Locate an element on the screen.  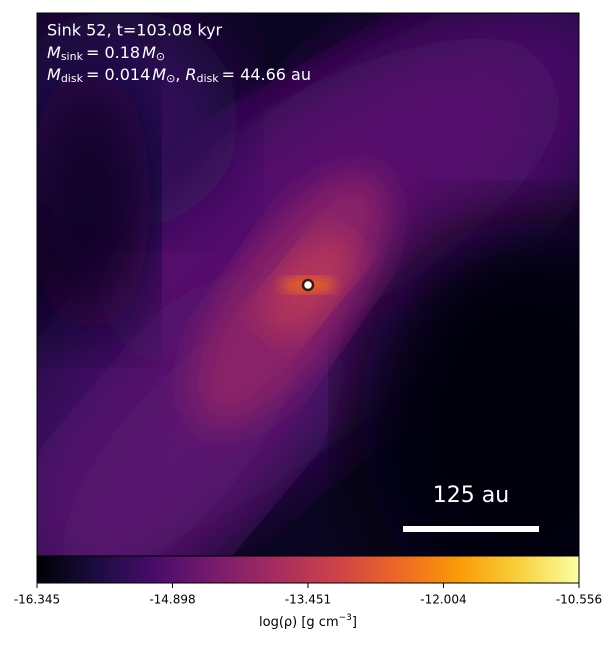
value: = 0.014 is located at coordinates (118, 74).